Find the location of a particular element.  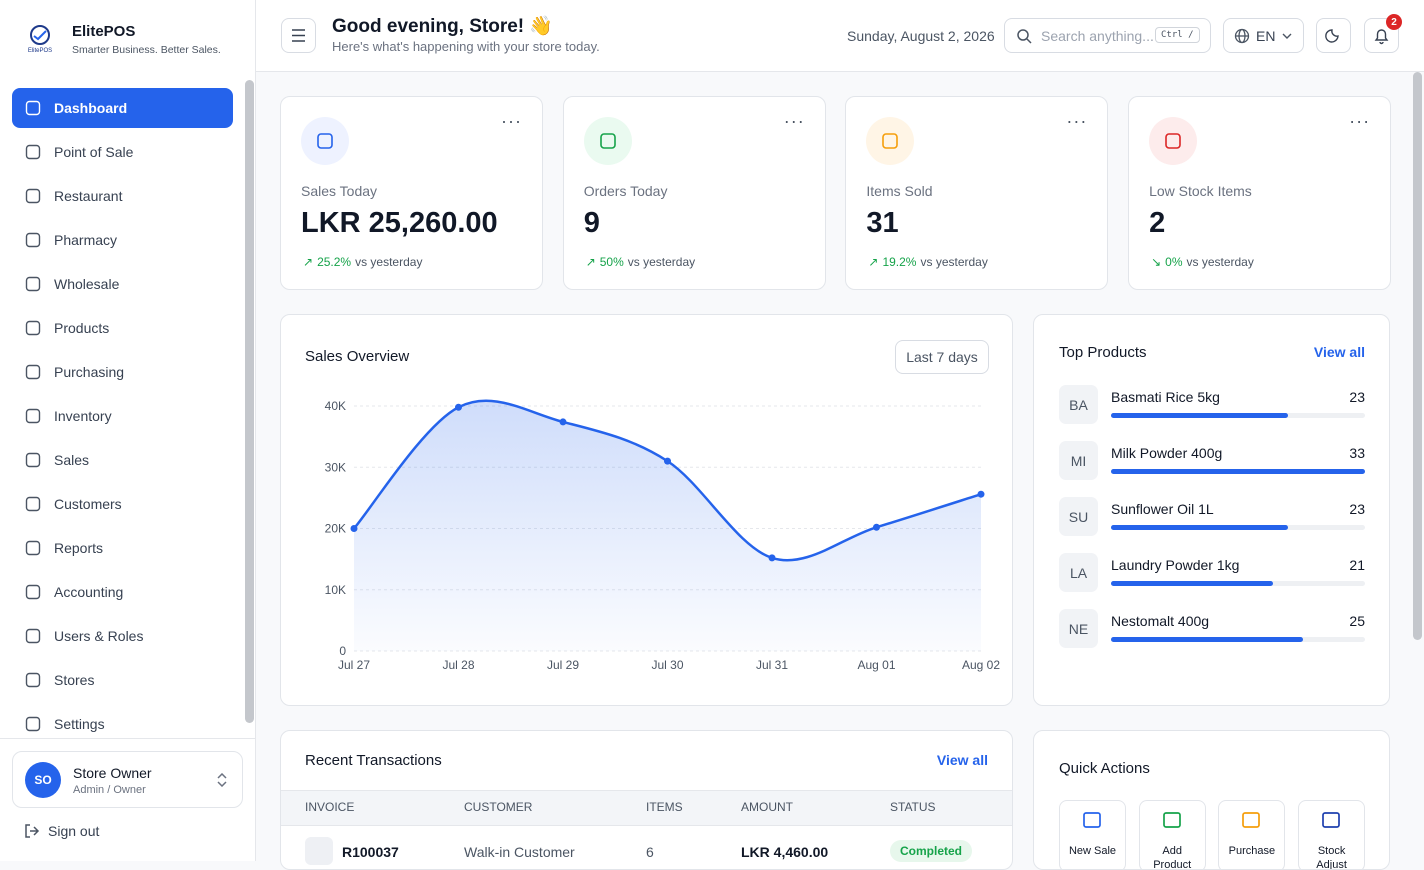

cell: R100037 is located at coordinates (370, 852).